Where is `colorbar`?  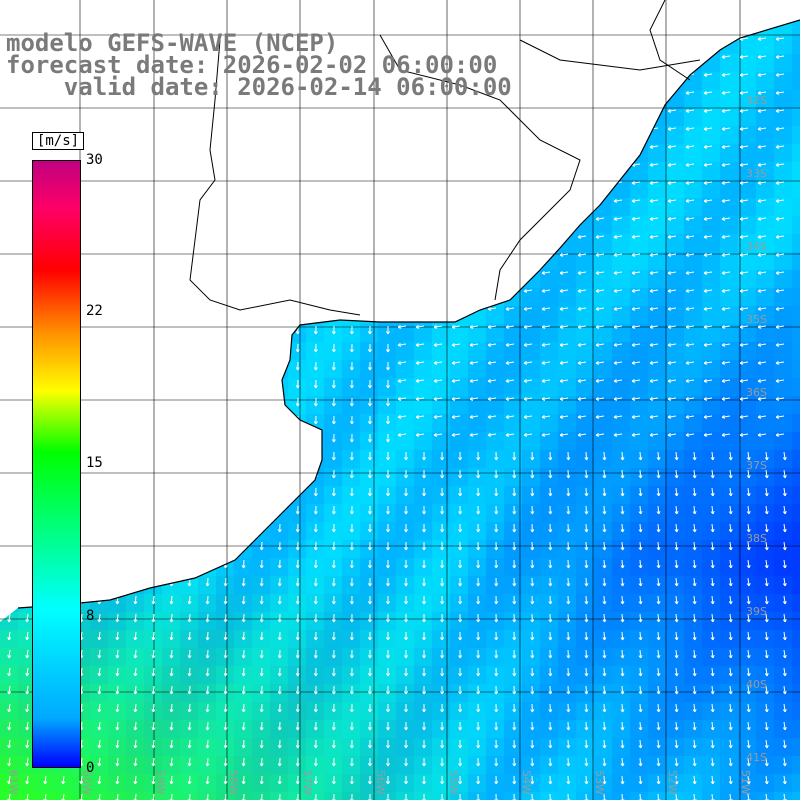 colorbar is located at coordinates (56, 464).